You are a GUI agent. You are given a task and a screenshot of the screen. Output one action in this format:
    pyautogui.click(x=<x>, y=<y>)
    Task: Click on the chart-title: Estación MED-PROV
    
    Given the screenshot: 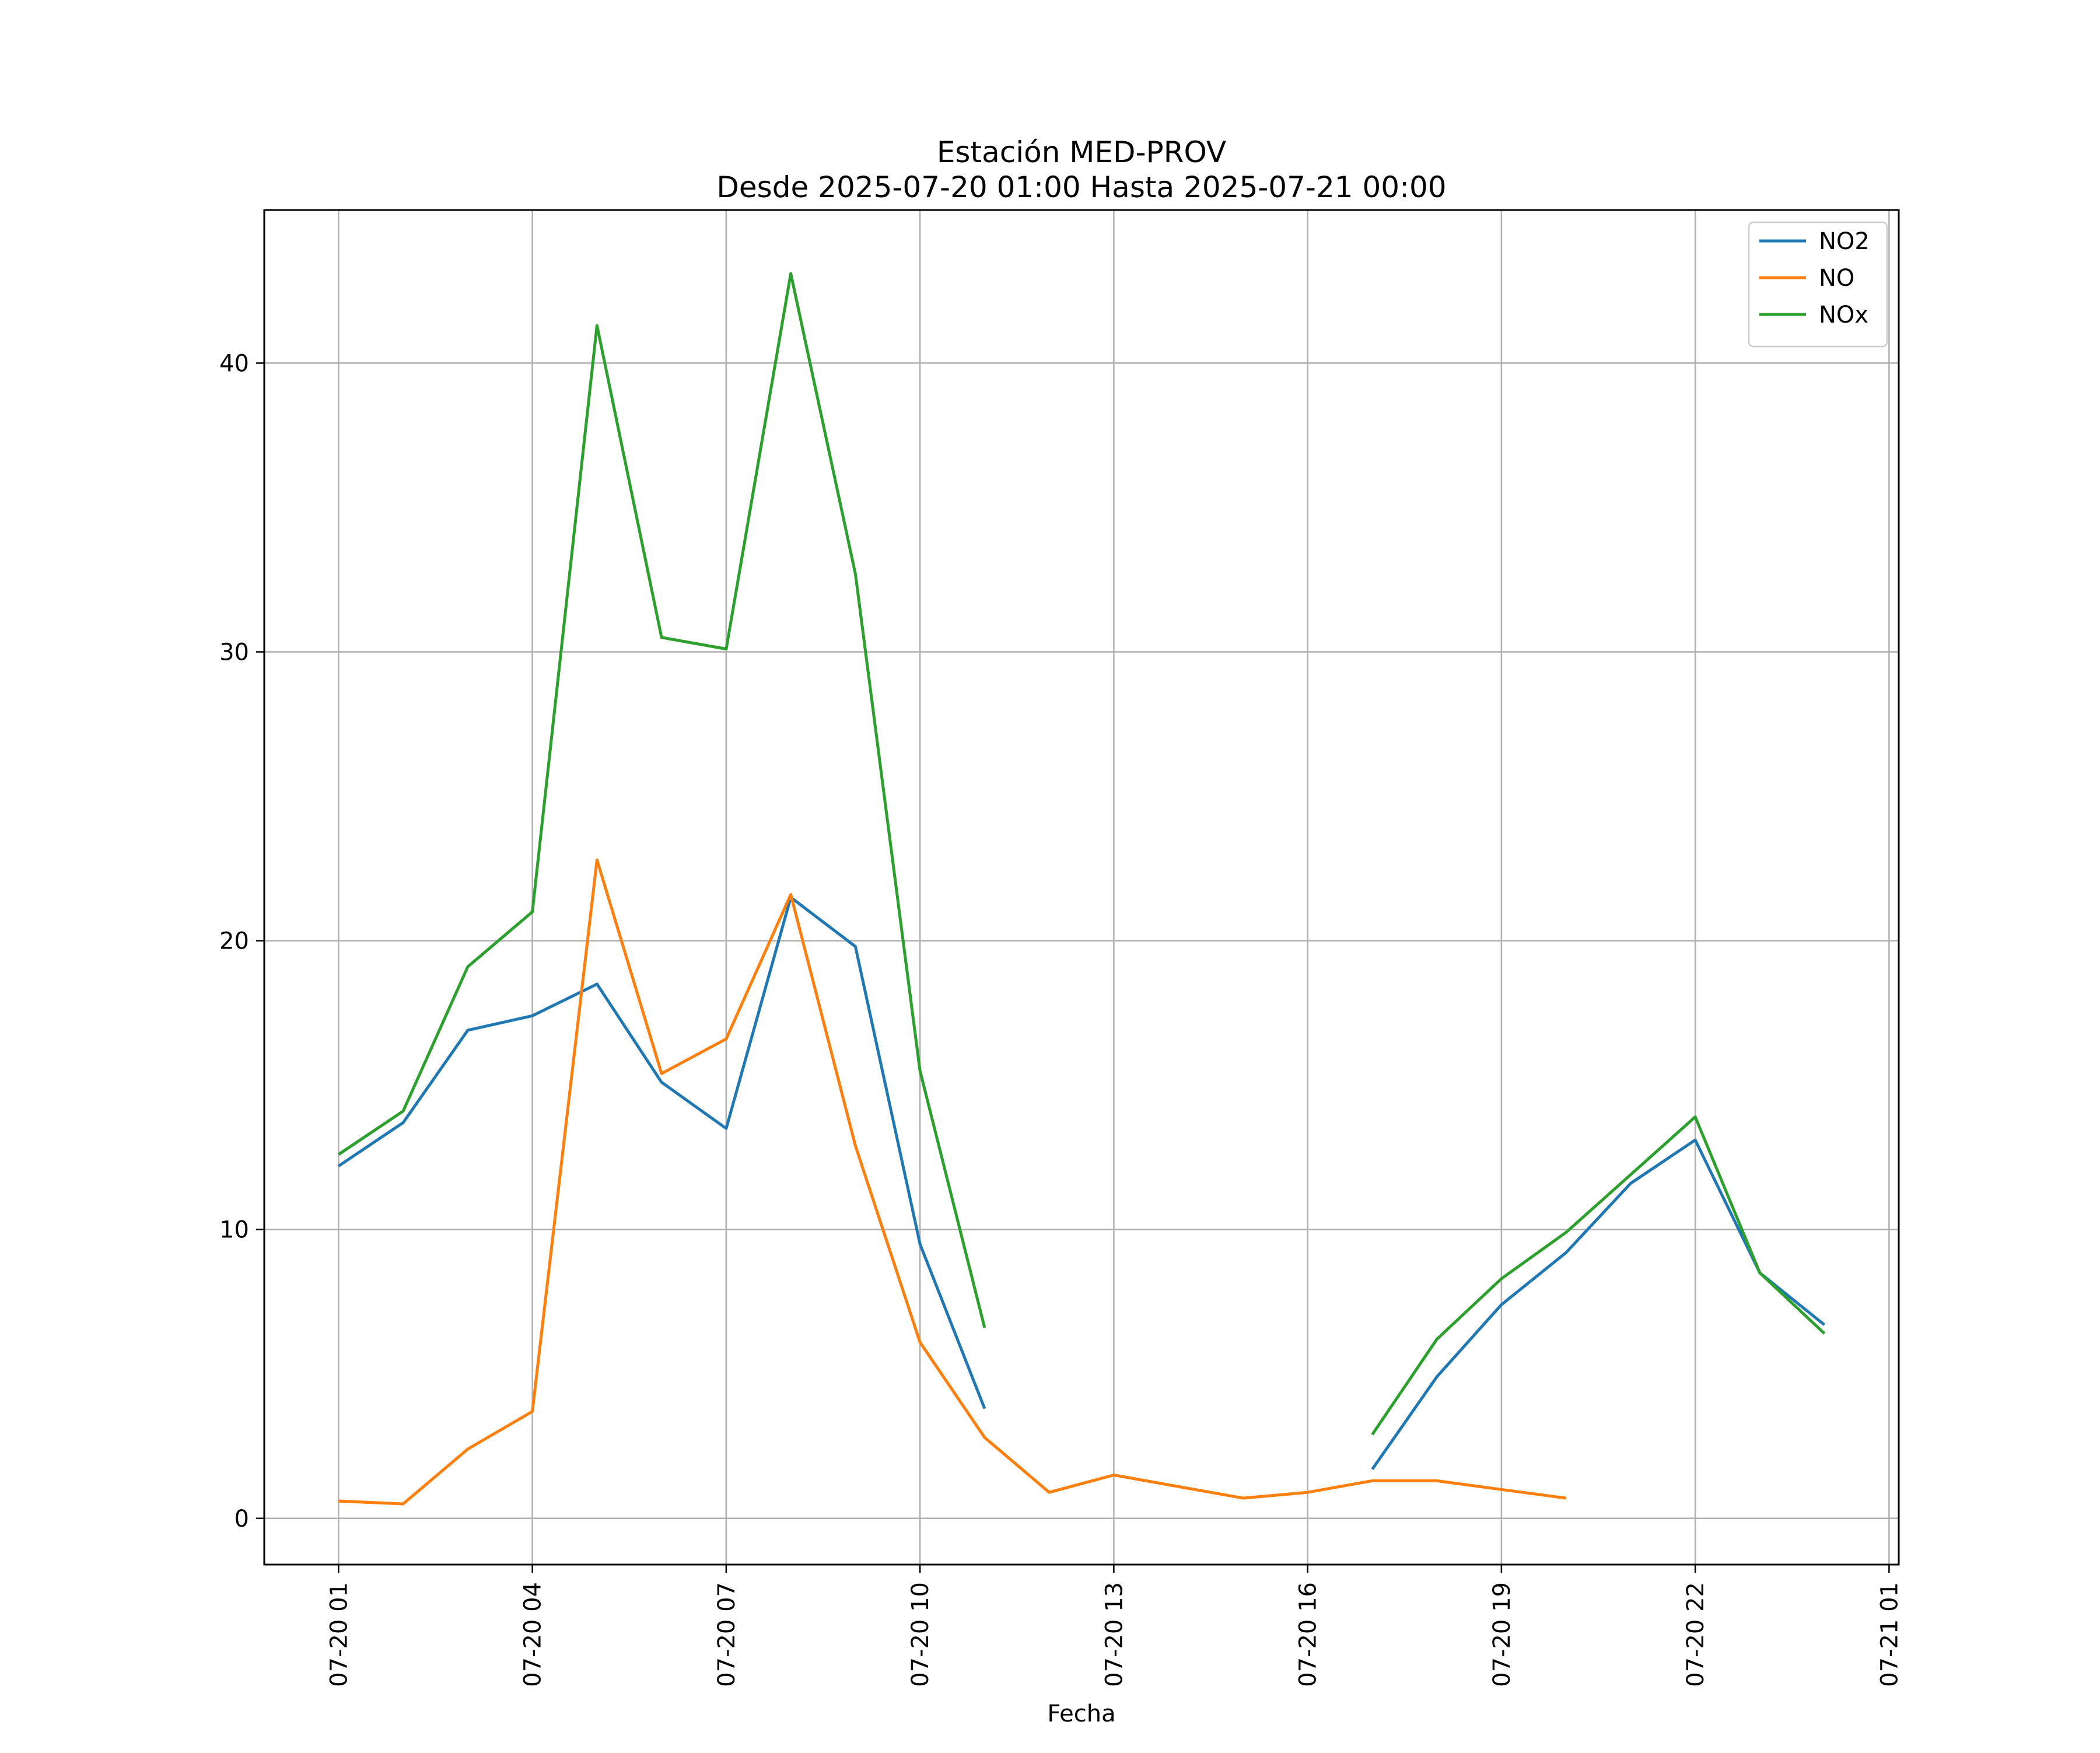 What is the action you would take?
    pyautogui.click(x=1081, y=152)
    